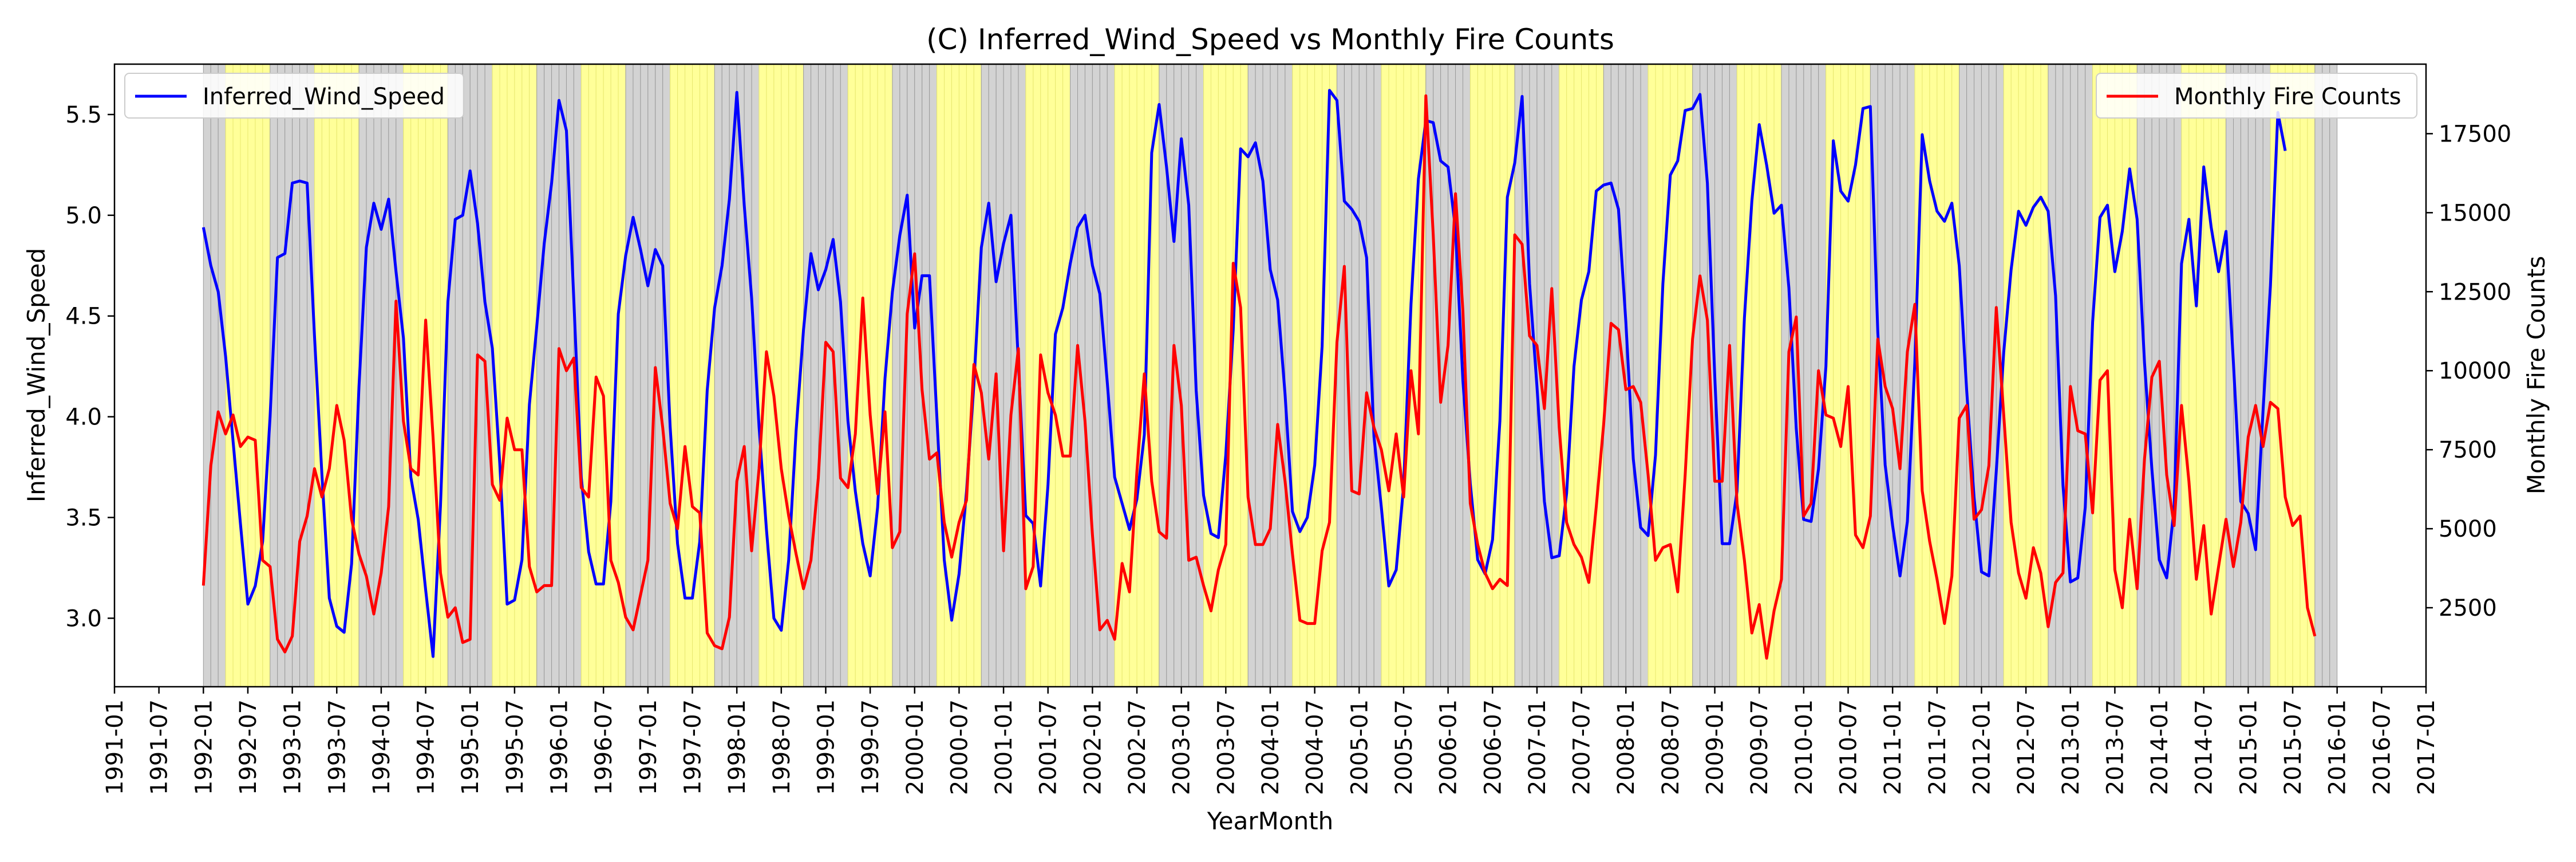 The width and height of the screenshot is (2576, 862). Describe the element at coordinates (83, 216) in the screenshot. I see `y-left-tick-label: 5.0` at that location.